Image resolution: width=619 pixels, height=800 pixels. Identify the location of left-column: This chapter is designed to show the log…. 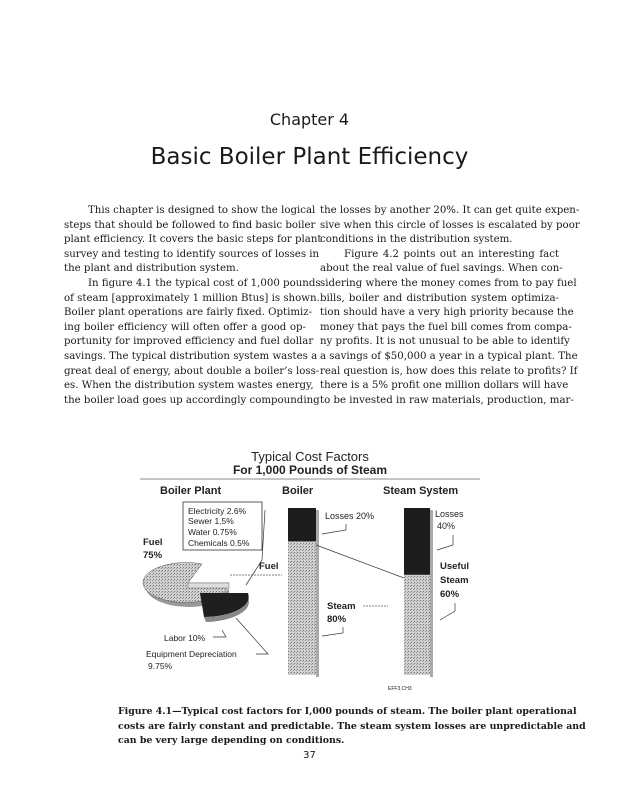
(193, 306).